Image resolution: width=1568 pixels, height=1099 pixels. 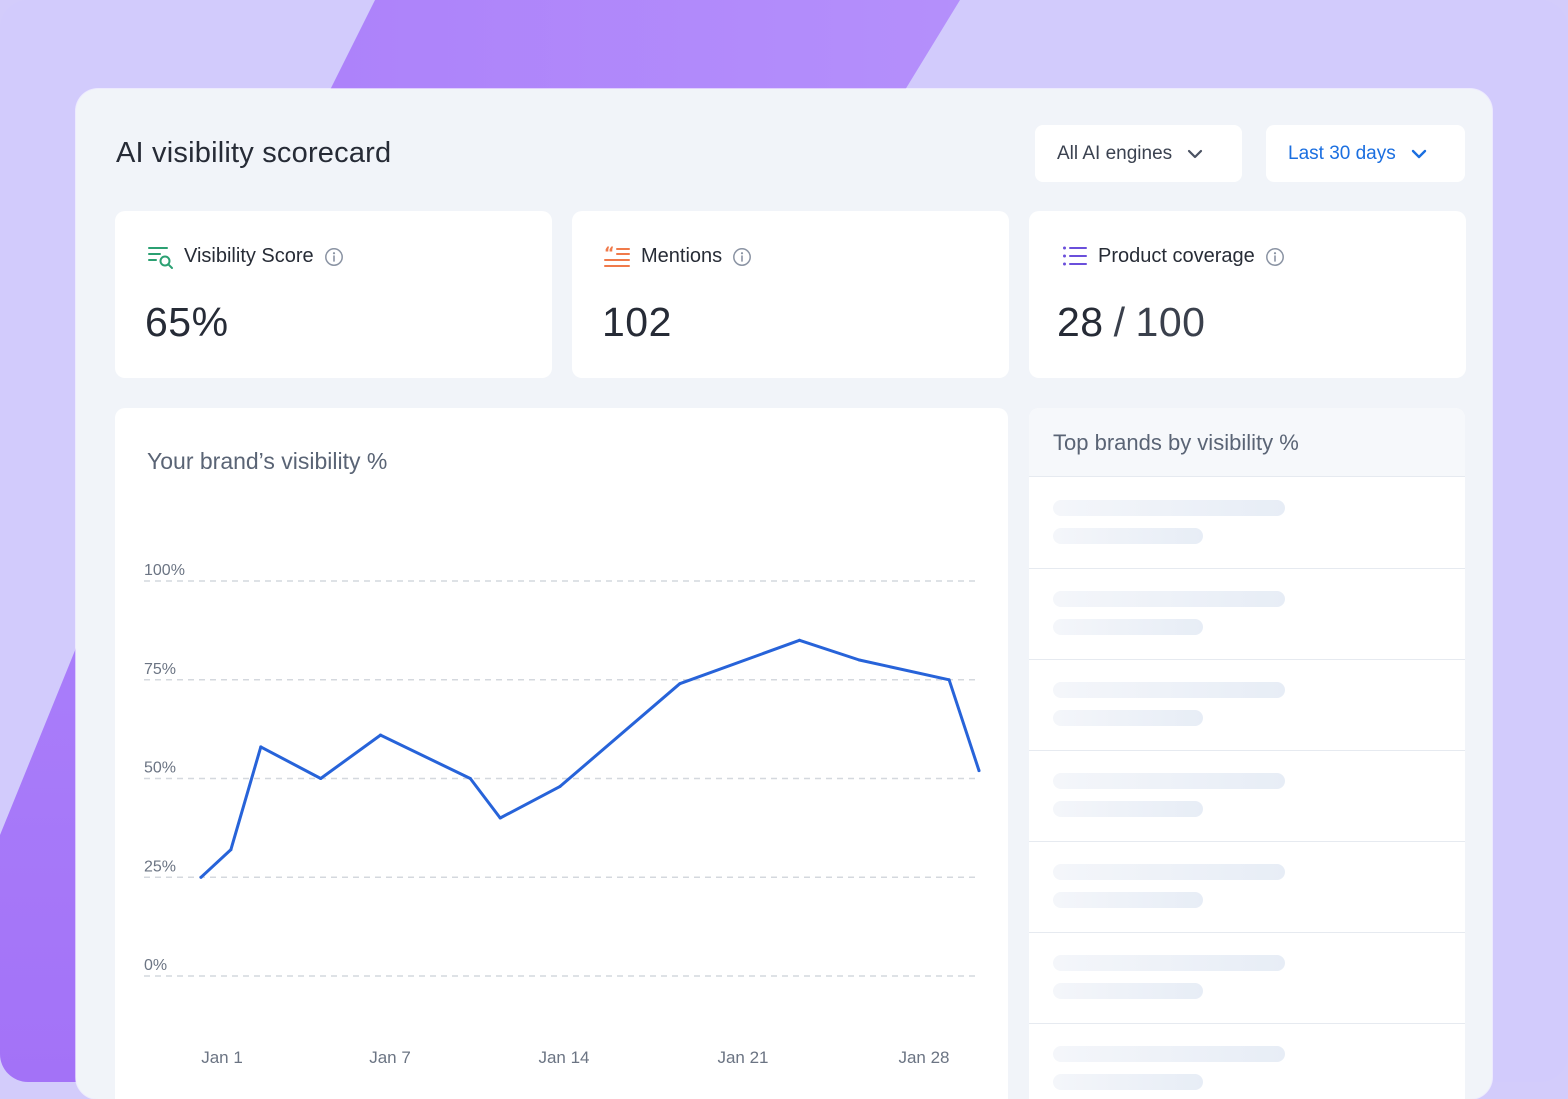 I want to click on kpi-label: Visibility Score, so click(x=264, y=256).